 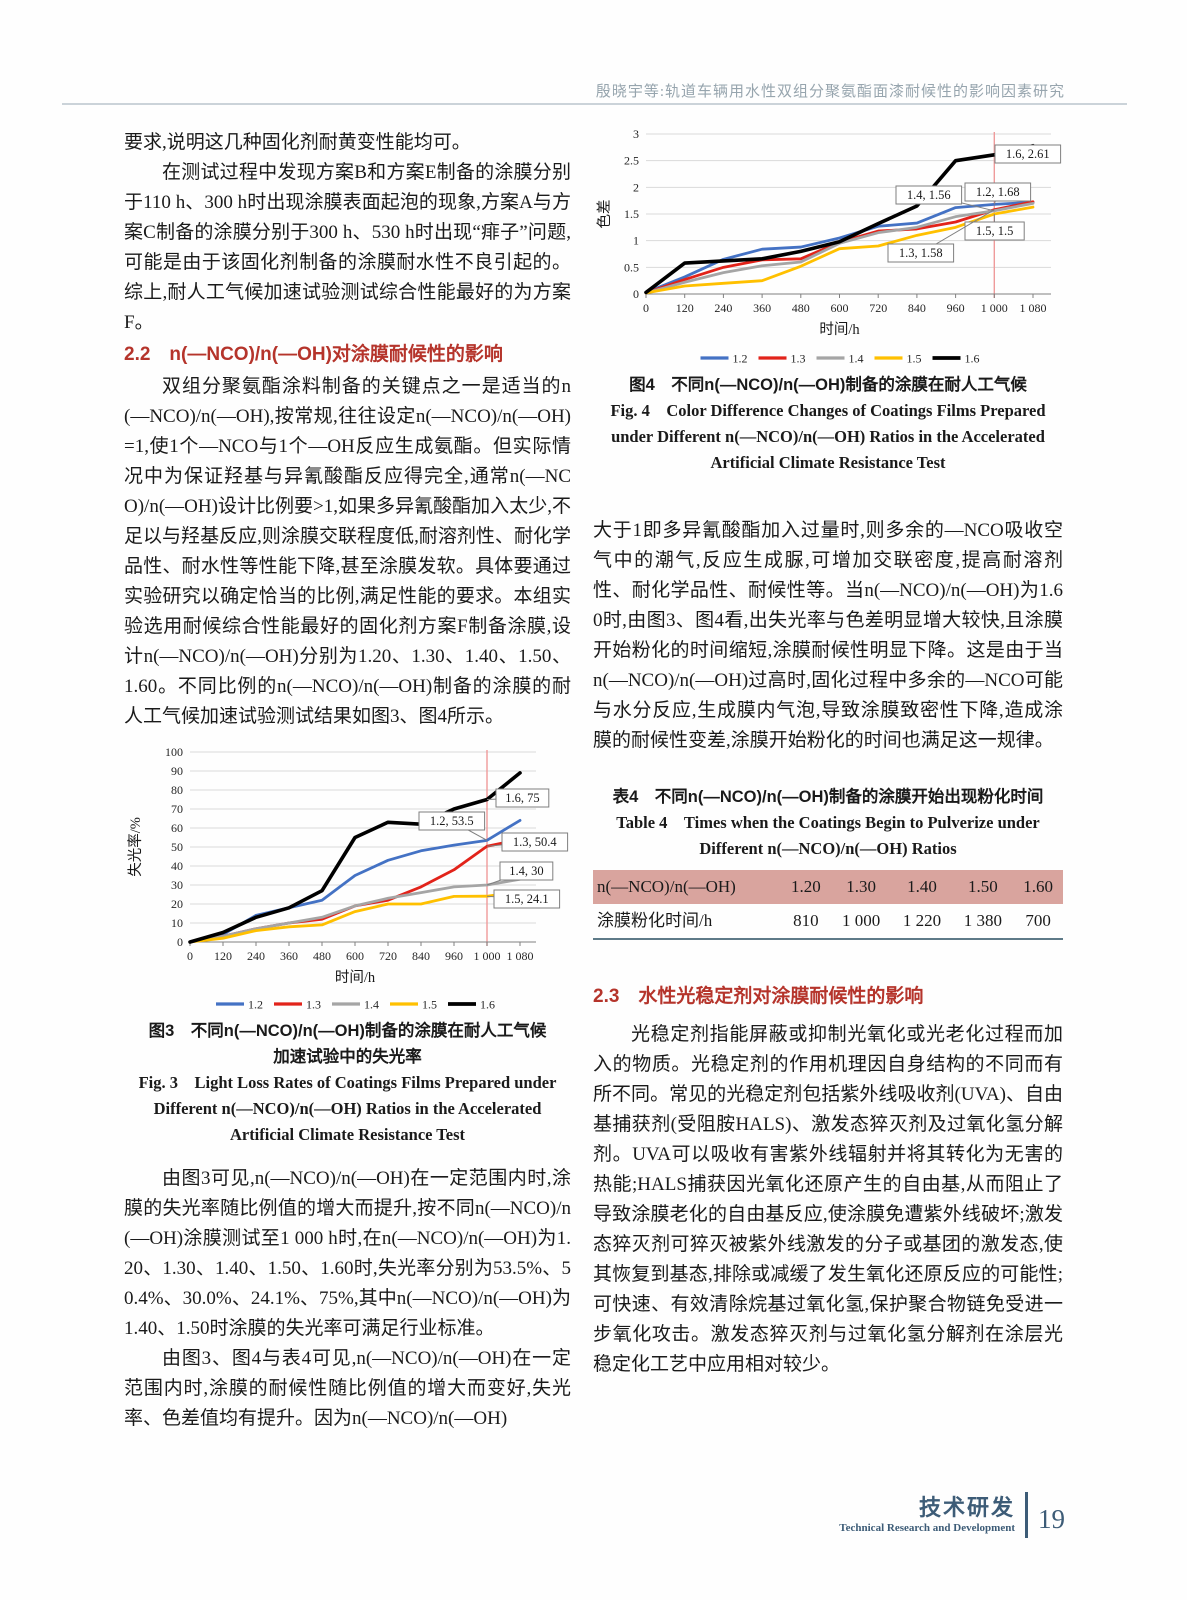 I want to click on fig3-caption-cn-line2: 加速试验中的失光率, so click(x=347, y=1057).